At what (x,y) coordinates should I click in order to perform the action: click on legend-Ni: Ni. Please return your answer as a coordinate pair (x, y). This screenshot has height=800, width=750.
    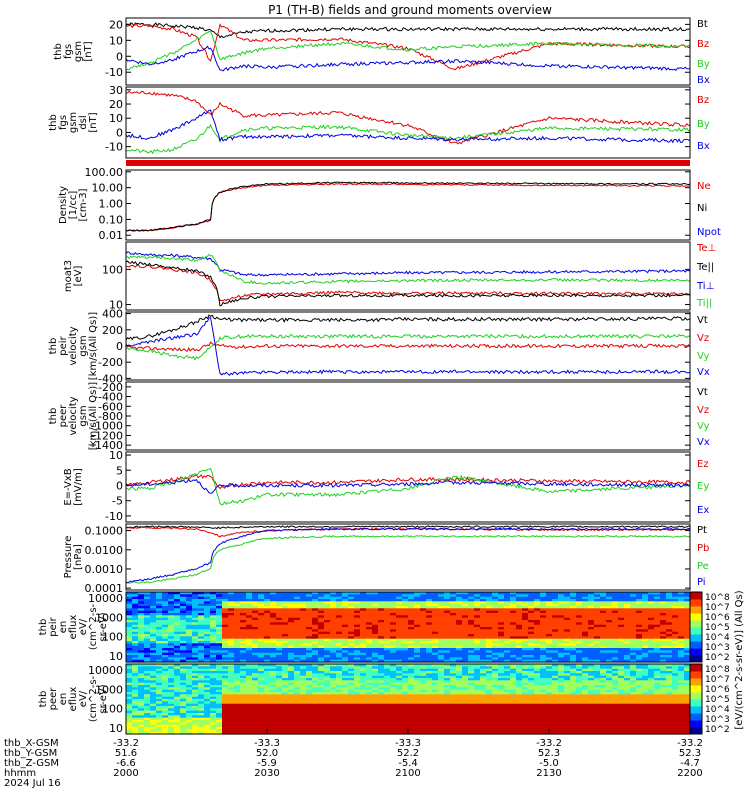
    Looking at the image, I should click on (702, 208).